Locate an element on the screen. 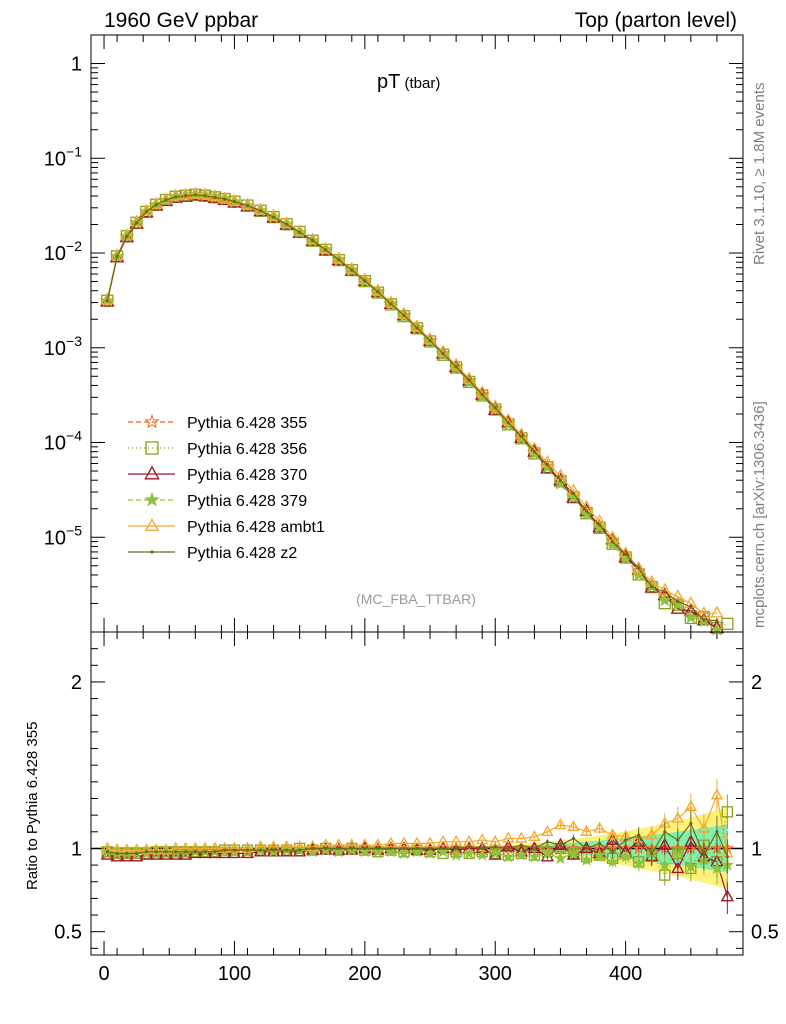 This screenshot has height=1024, width=786. y-tick-label: 10⁻² is located at coordinates (63, 251).